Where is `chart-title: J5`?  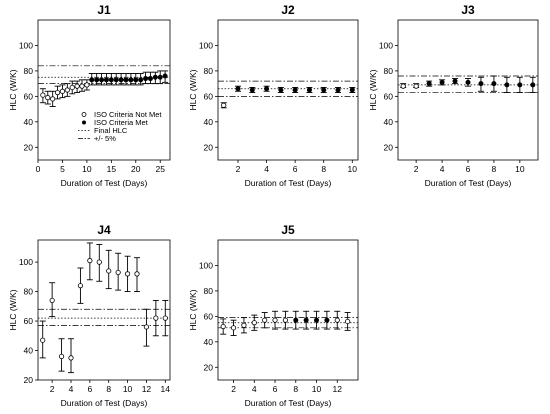
chart-title: J5 is located at coordinates (288, 230).